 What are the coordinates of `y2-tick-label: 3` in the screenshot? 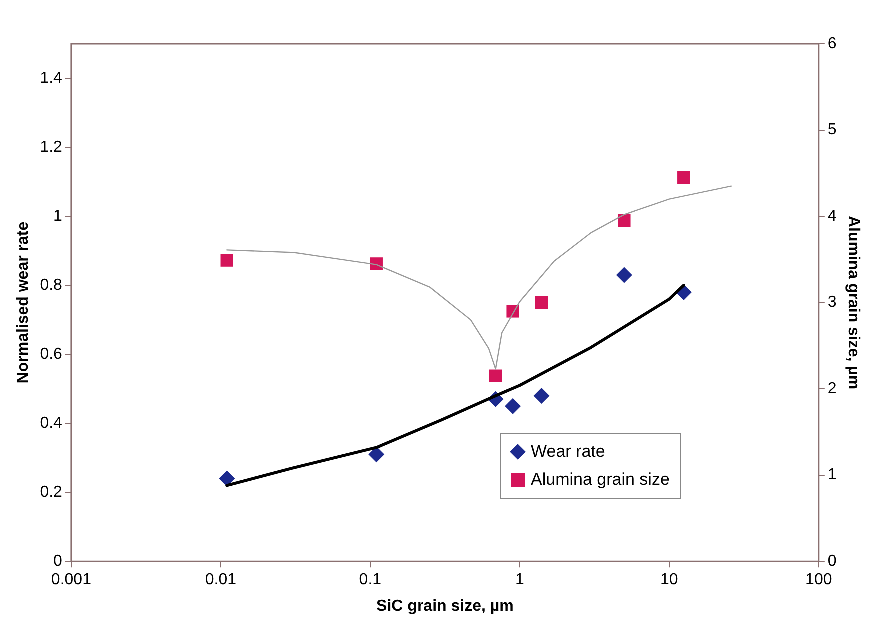 It's located at (832, 303).